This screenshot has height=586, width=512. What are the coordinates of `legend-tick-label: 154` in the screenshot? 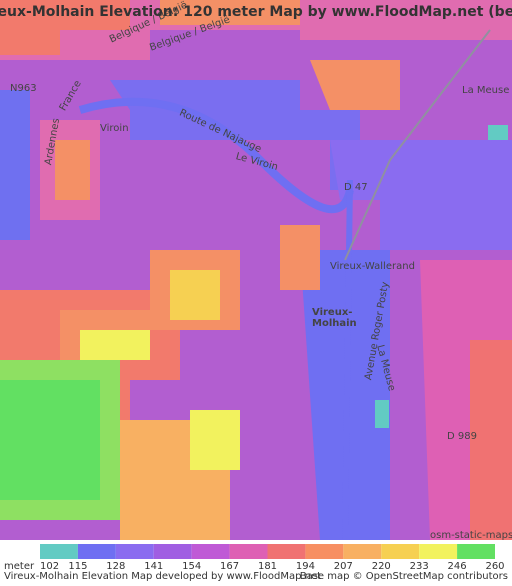 It's located at (191, 566).